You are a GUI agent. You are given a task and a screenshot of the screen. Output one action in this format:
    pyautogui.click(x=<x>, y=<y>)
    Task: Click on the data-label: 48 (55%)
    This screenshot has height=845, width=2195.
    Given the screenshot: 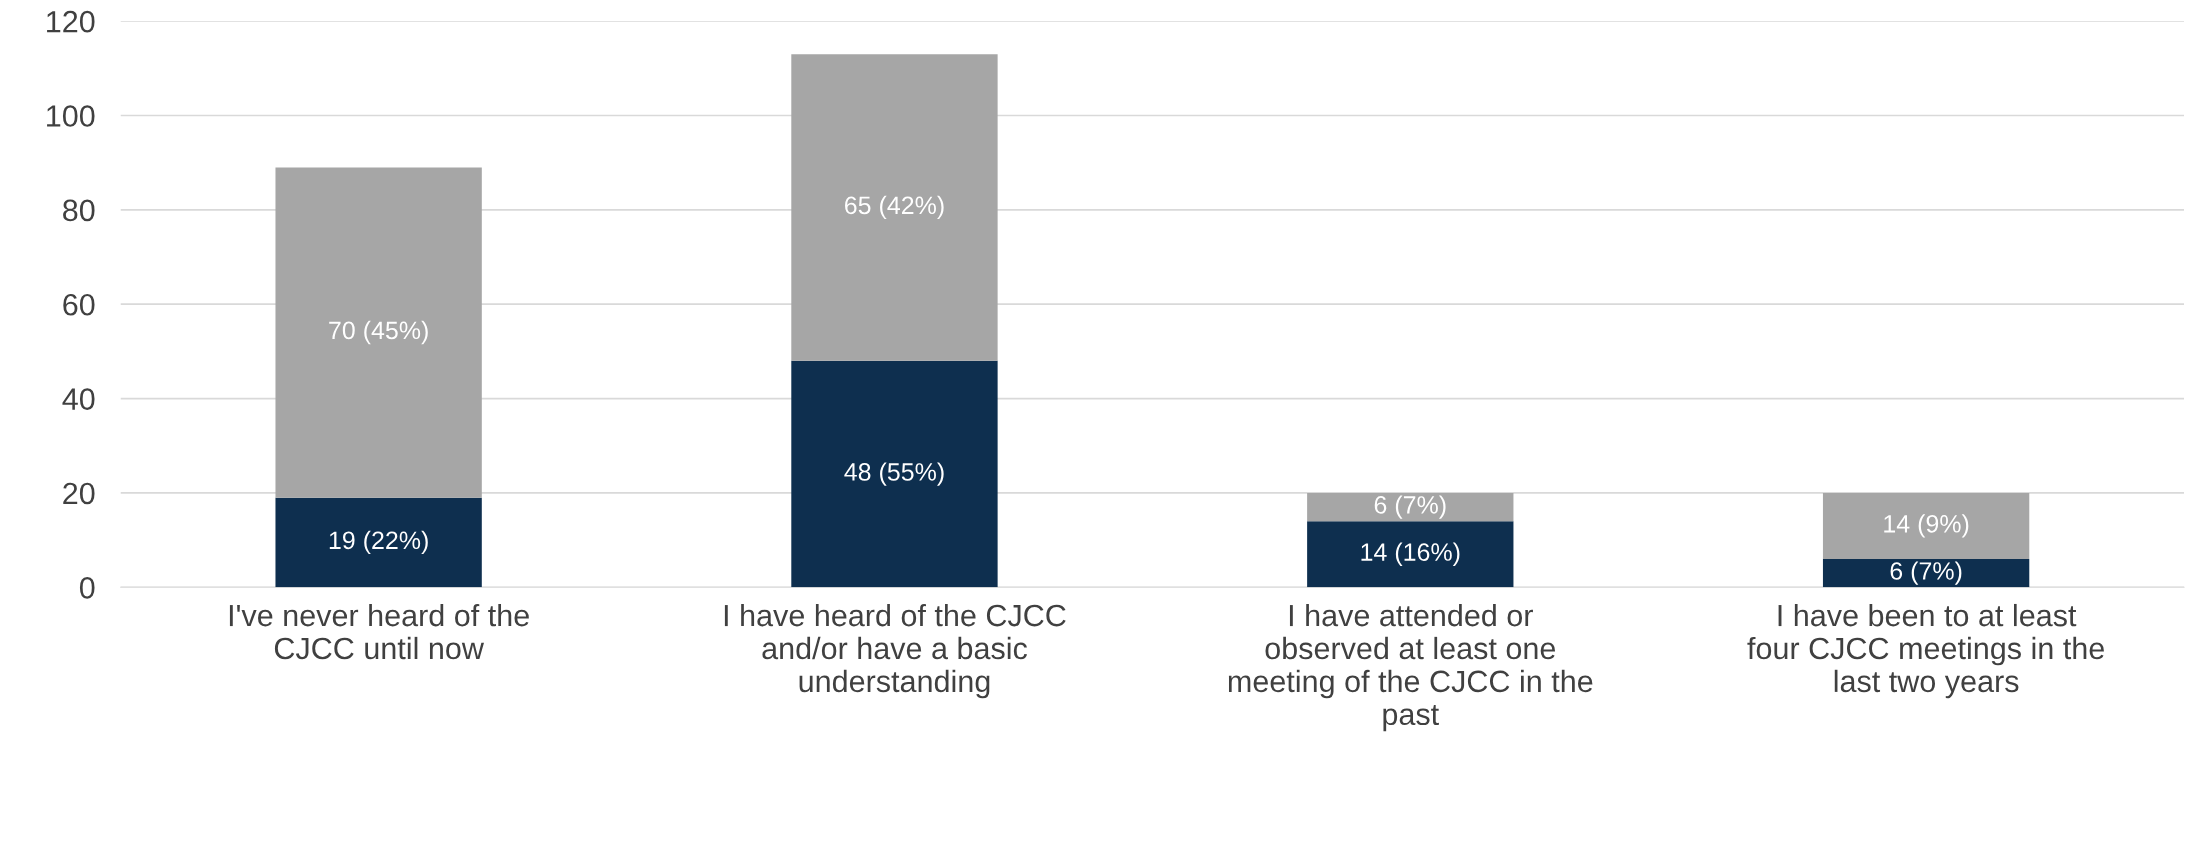 What is the action you would take?
    pyautogui.click(x=894, y=474)
    